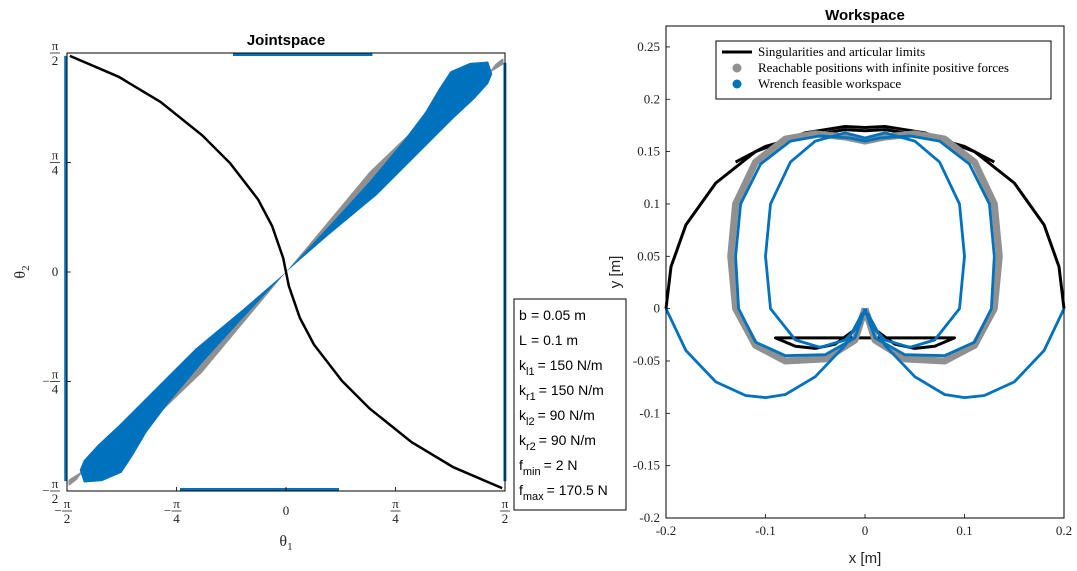 This screenshot has width=1077, height=571. What do you see at coordinates (865, 558) in the screenshot?
I see `workspace-xlabel: x [m]` at bounding box center [865, 558].